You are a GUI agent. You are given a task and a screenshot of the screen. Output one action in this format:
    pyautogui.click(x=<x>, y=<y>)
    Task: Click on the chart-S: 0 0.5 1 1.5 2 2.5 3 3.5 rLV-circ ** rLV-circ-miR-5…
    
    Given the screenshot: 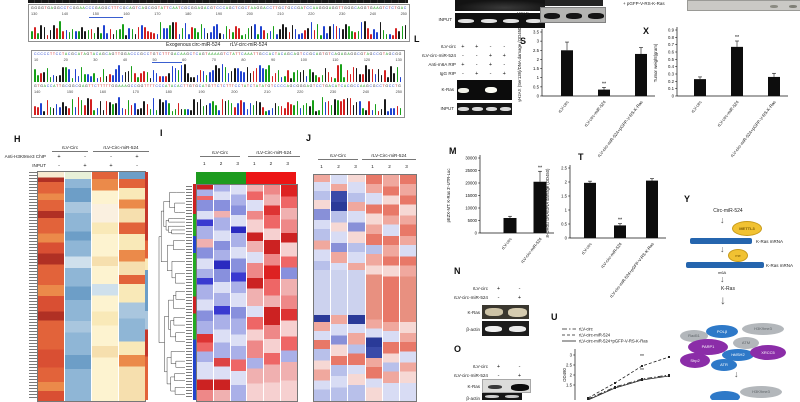 What is the action you would take?
    pyautogui.click(x=586, y=92)
    